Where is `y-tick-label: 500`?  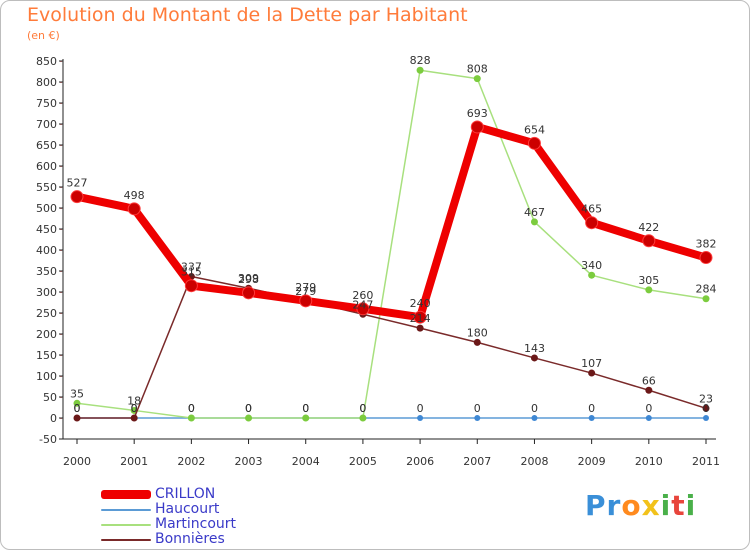 y-tick-label: 500 is located at coordinates (46, 208).